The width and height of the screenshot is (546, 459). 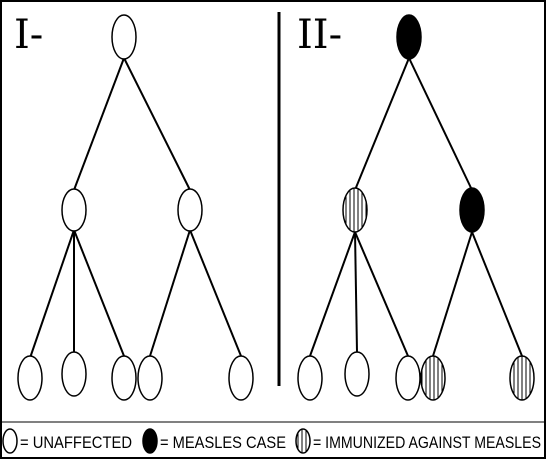 I want to click on right-grandchild3-unaffected-node, so click(x=408, y=378).